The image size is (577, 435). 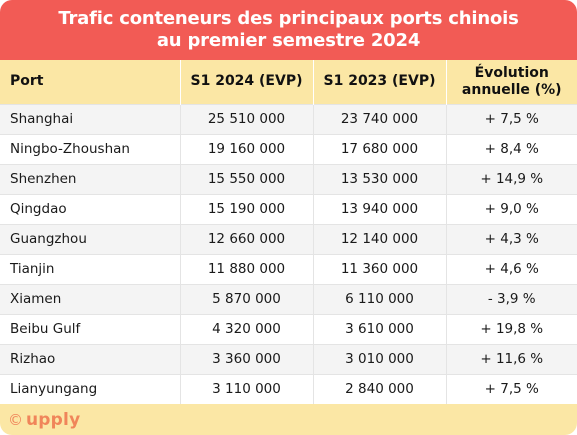 I want to click on cell-s1-2023: 2 840 000, so click(x=379, y=388).